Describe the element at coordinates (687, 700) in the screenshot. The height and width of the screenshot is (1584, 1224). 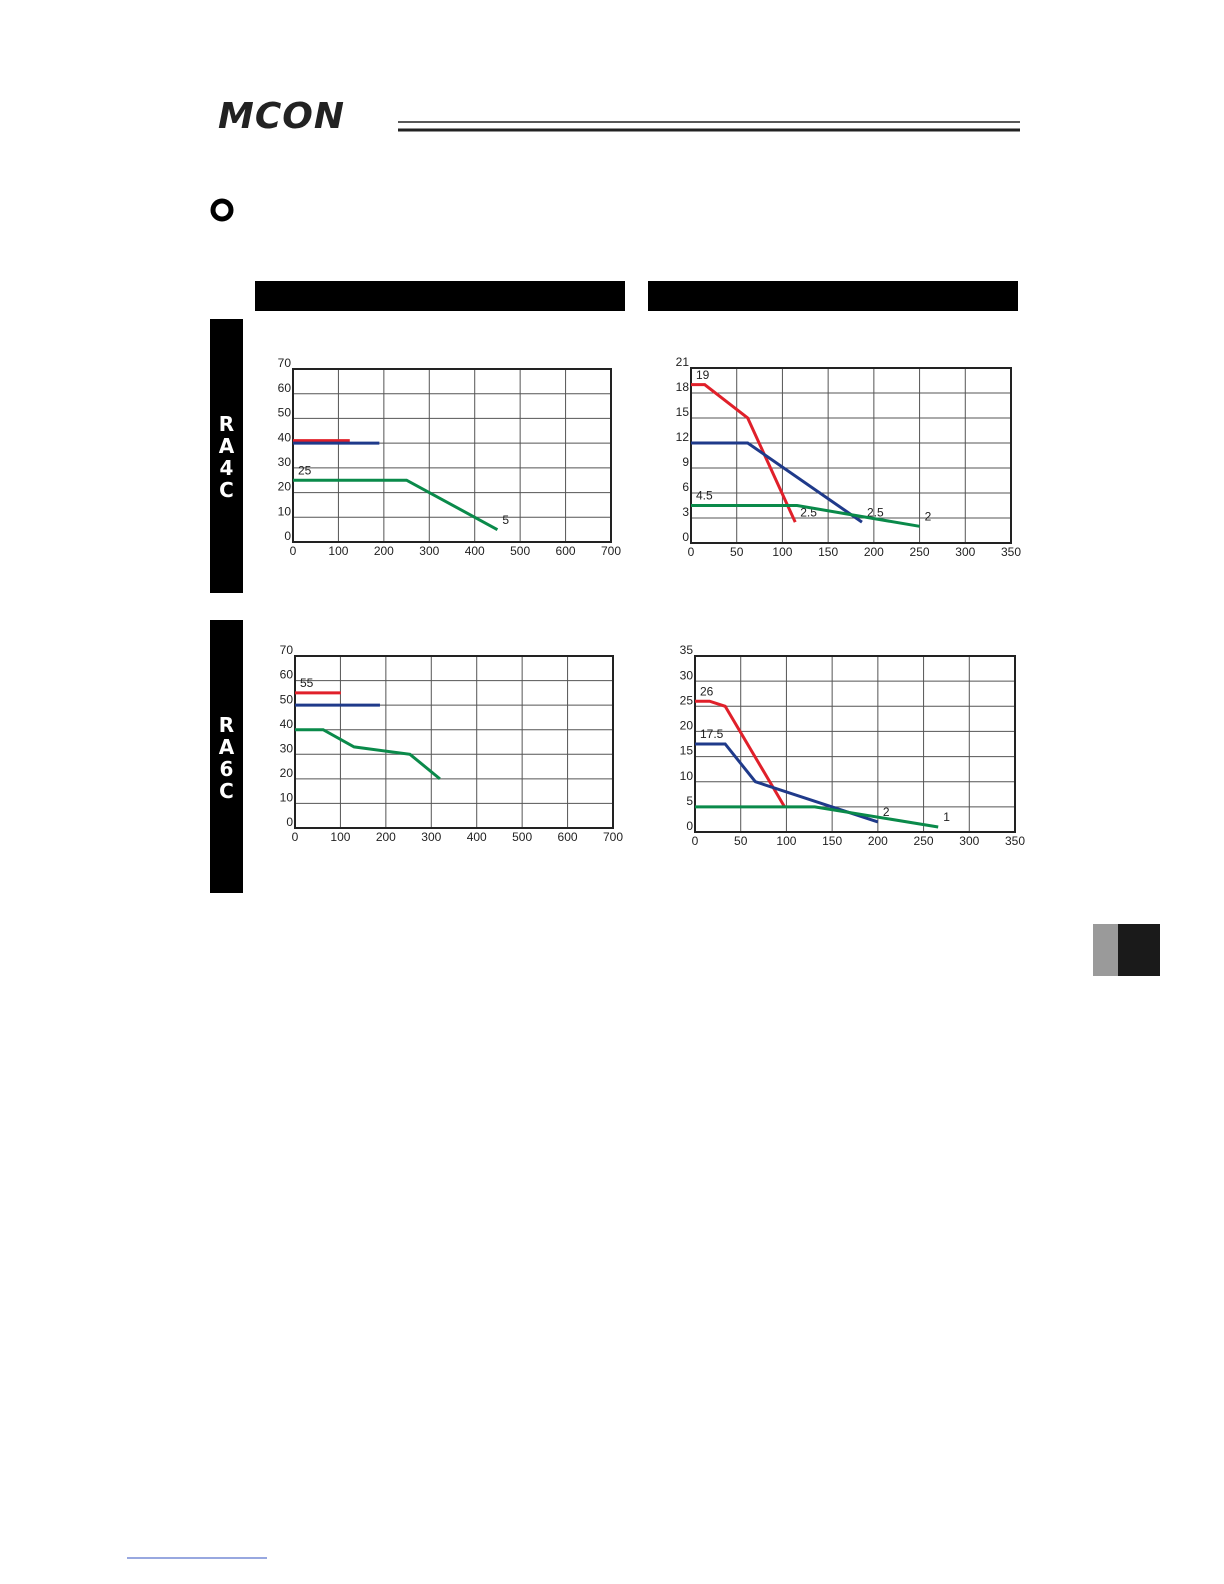
I see `y-tick-label: 25` at that location.